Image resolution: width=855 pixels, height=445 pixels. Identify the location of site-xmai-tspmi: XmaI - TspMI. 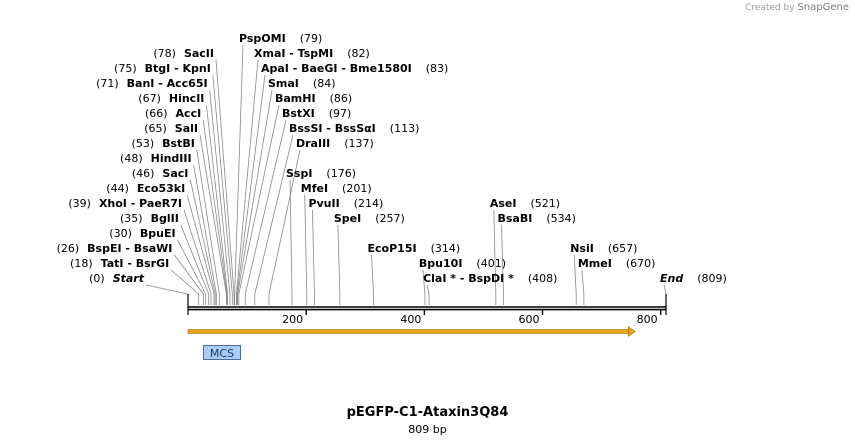
(293, 53).